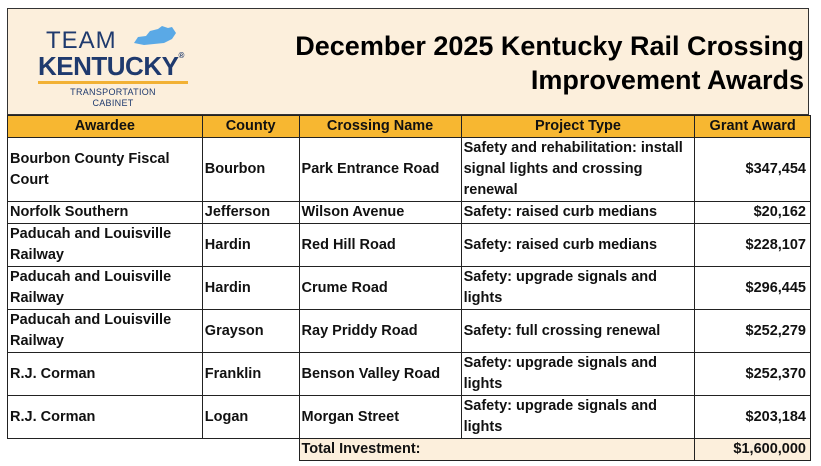 The width and height of the screenshot is (821, 466). What do you see at coordinates (667, 80) in the screenshot?
I see `title-line-2: Improvement Awards` at bounding box center [667, 80].